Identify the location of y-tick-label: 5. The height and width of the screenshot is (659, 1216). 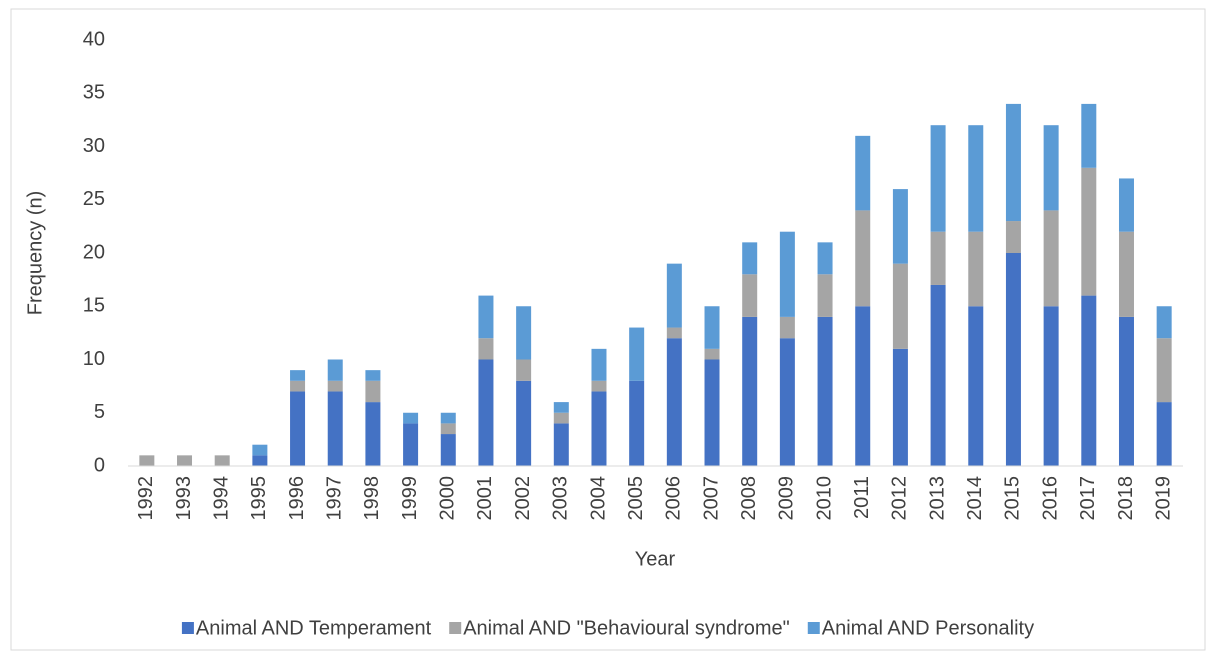
(99, 412).